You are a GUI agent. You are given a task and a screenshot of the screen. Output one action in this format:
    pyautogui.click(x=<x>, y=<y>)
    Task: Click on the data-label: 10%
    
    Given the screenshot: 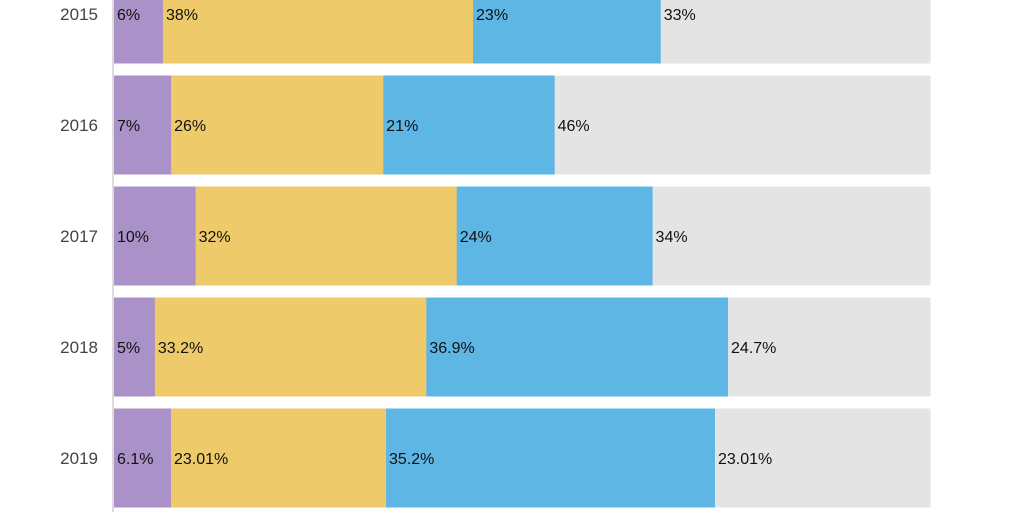 What is the action you would take?
    pyautogui.click(x=133, y=237)
    